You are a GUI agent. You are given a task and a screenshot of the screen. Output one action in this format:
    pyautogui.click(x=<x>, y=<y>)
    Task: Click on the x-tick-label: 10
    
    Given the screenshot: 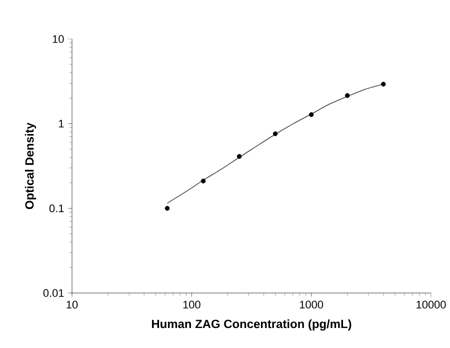 What is the action you would take?
    pyautogui.click(x=72, y=304)
    